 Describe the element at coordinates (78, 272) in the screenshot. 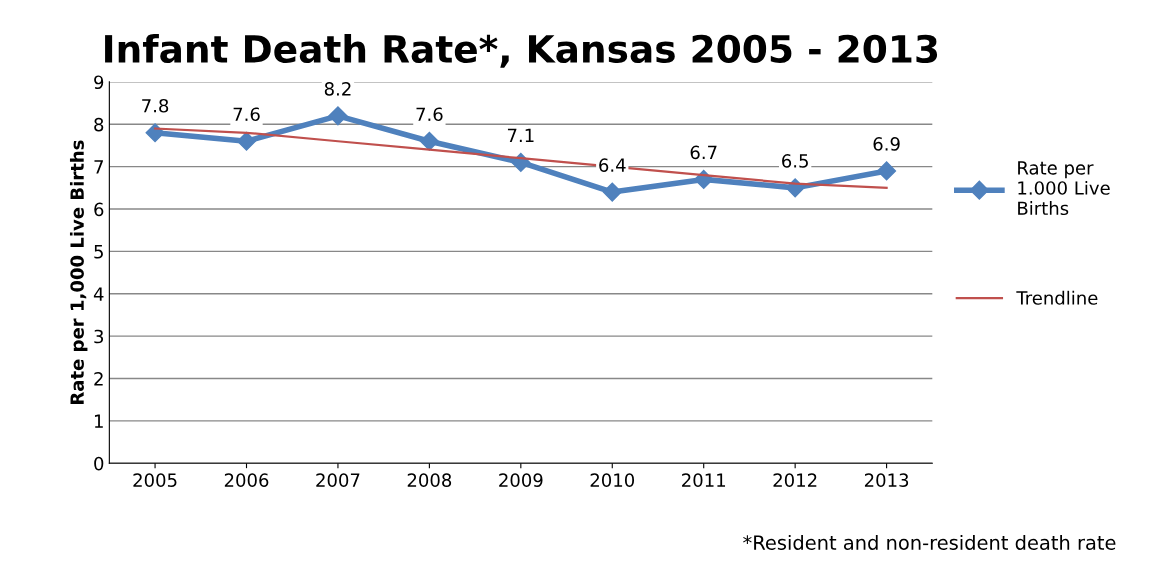

I see `y-axis-title: Rate per 1,000 Live Births` at that location.